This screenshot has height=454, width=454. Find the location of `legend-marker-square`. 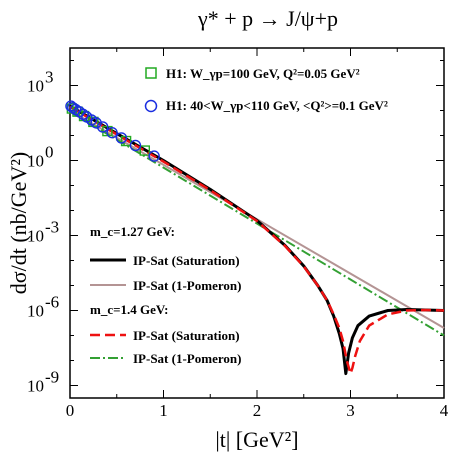

legend-marker-square is located at coordinates (151, 73).